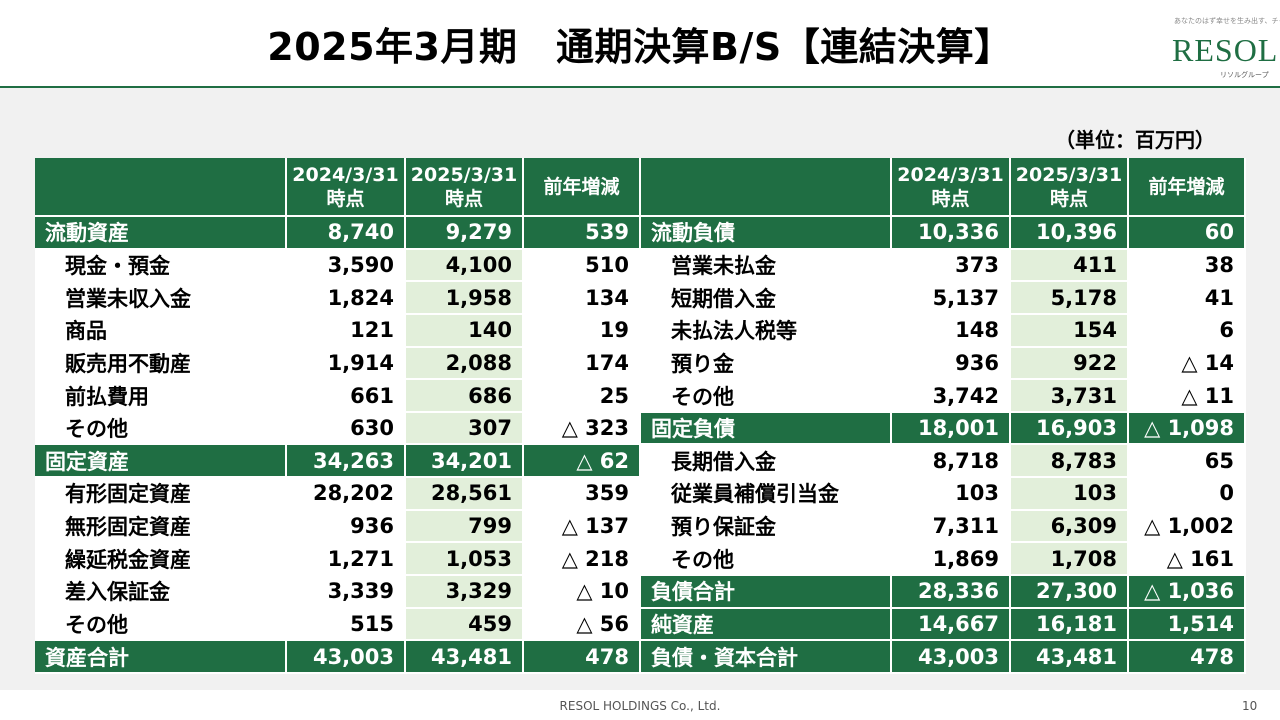 The height and width of the screenshot is (720, 1280). Describe the element at coordinates (766, 265) in the screenshot. I see `liability-item-label: 営業未払金` at that location.